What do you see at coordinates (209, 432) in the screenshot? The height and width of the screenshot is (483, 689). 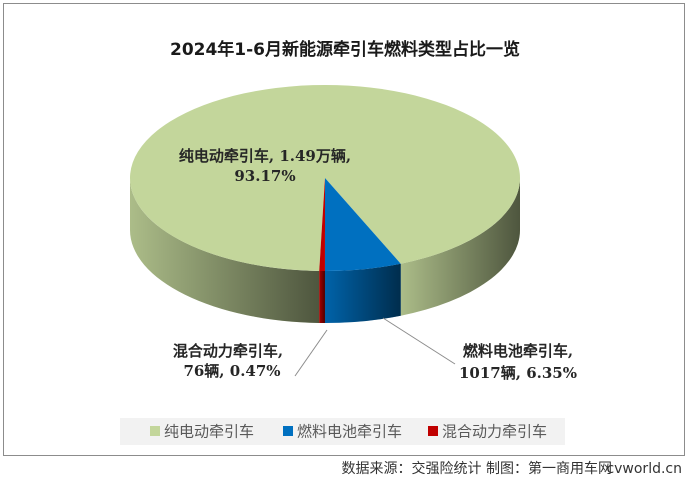 I see `legend-label: 纯电动牵引车` at bounding box center [209, 432].